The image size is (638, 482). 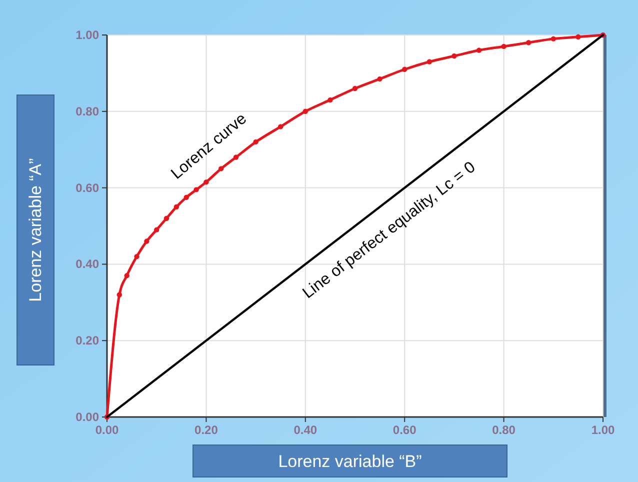 I want to click on y-tick-label: 0.20, so click(x=88, y=341).